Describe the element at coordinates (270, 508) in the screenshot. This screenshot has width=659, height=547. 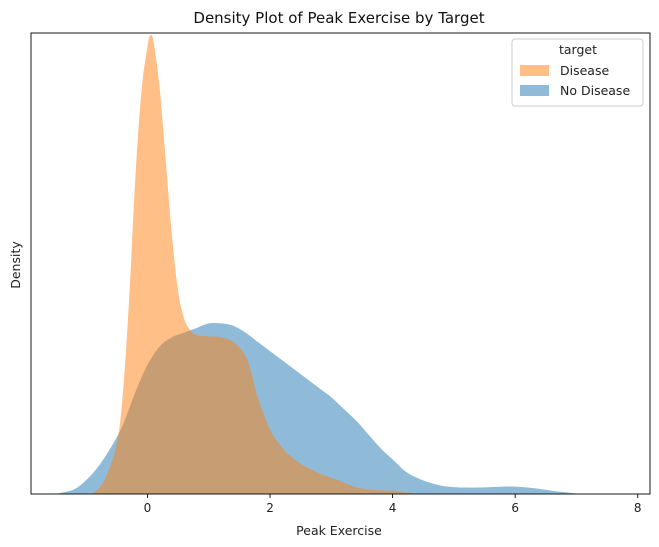
I see `x-tick-label: 2` at that location.